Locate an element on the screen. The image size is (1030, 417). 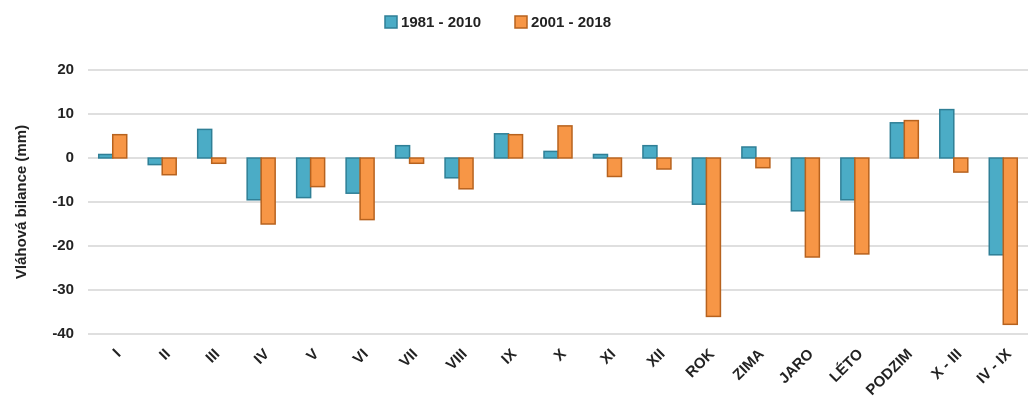
x-tick-label: LÉTO is located at coordinates (846, 365).